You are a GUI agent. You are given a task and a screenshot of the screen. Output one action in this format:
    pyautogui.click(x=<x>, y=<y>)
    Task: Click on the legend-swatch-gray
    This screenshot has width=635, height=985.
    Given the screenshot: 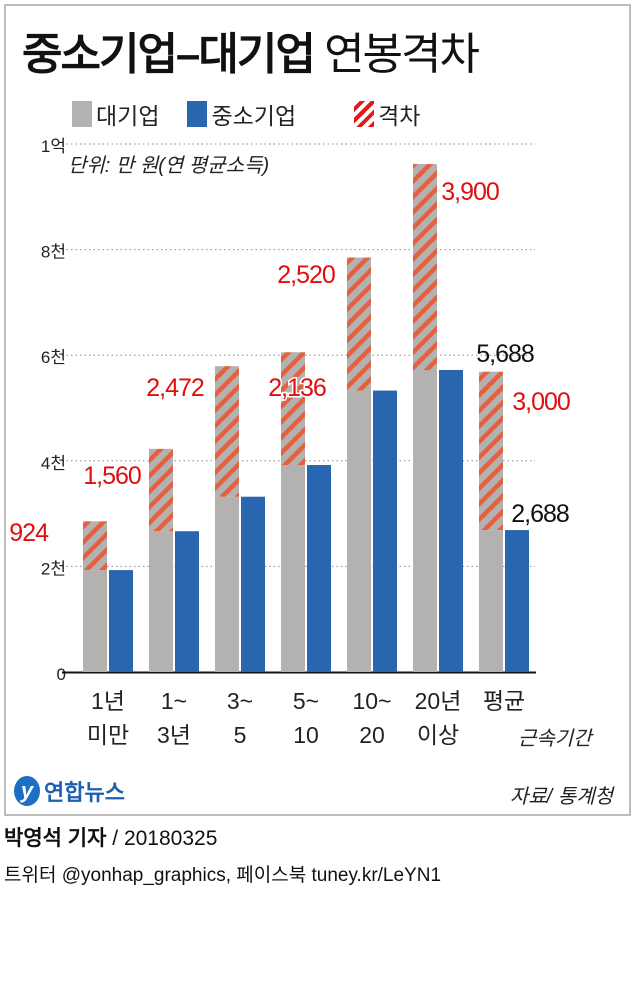 What is the action you would take?
    pyautogui.click(x=82, y=114)
    